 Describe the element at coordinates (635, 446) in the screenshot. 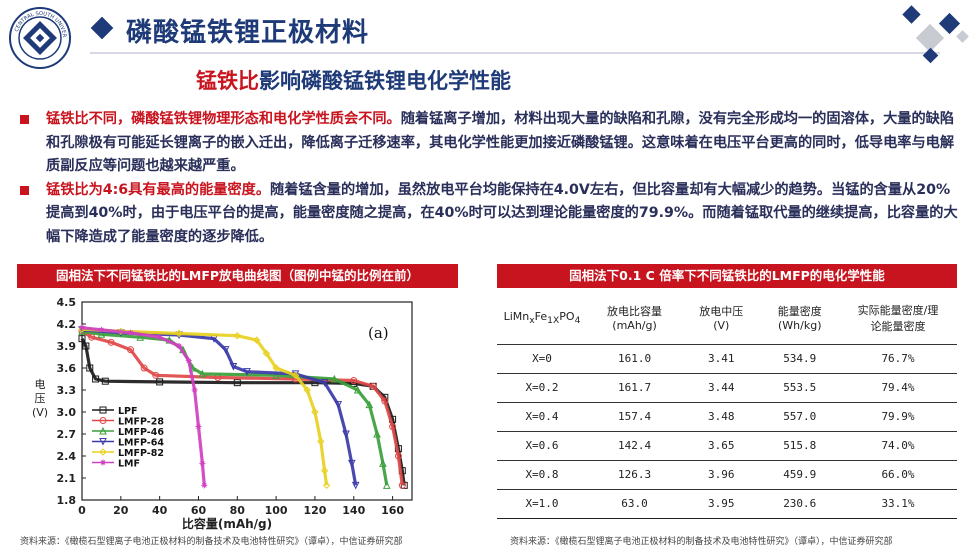

I see `table-cell: 142.4` at that location.